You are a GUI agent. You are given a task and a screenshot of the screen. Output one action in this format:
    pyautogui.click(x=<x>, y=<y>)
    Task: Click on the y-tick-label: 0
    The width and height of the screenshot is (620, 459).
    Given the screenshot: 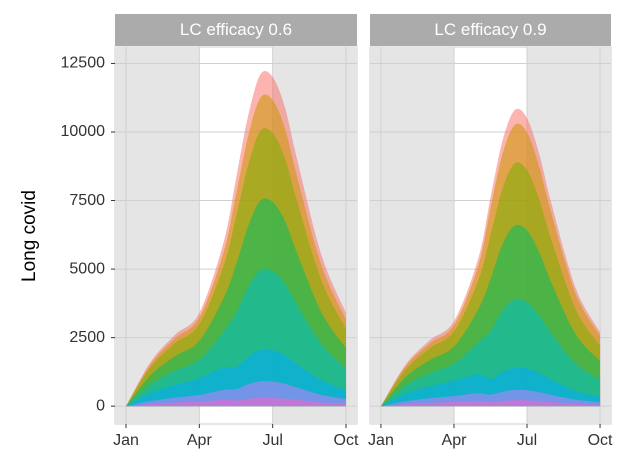 What is the action you would take?
    pyautogui.click(x=100, y=405)
    